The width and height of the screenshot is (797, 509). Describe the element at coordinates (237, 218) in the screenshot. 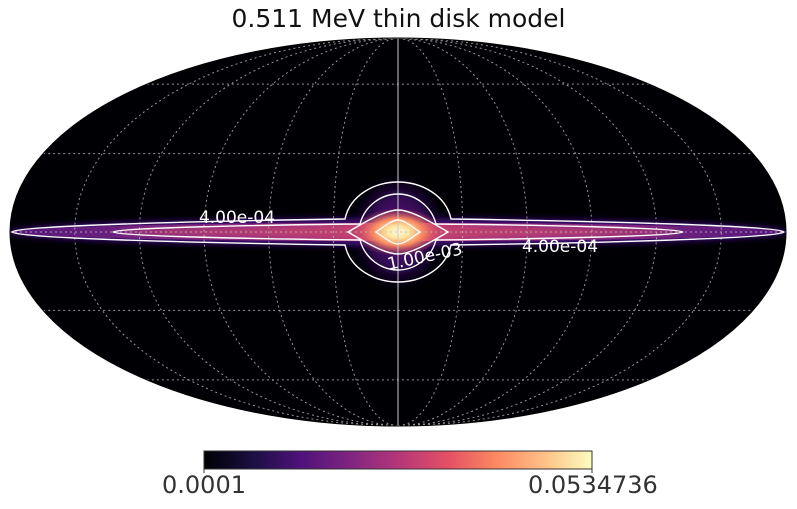

I see `contour-label-left: 4.00e-04` at that location.